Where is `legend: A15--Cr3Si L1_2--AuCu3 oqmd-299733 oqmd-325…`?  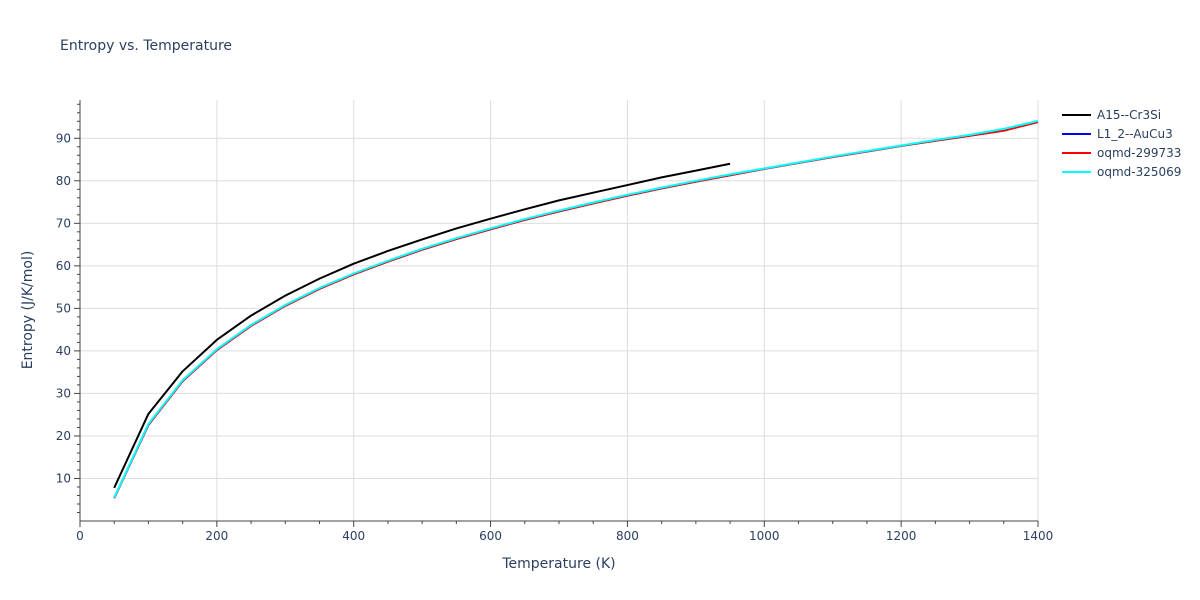 legend: A15--Cr3Si L1_2--AuCu3 oqmd-299733 oqmd-325… is located at coordinates (1121, 143).